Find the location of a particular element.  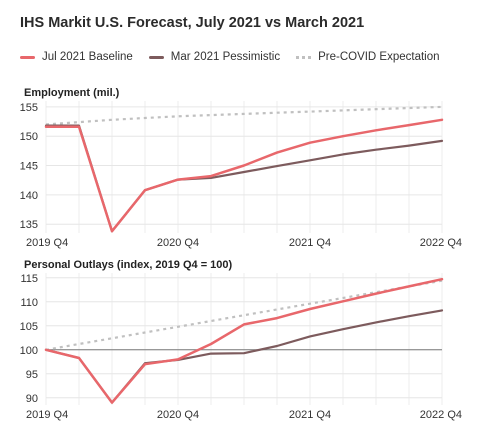

panel-title: Personal Outlays (index, 2019 Q4 = 100) is located at coordinates (128, 265).